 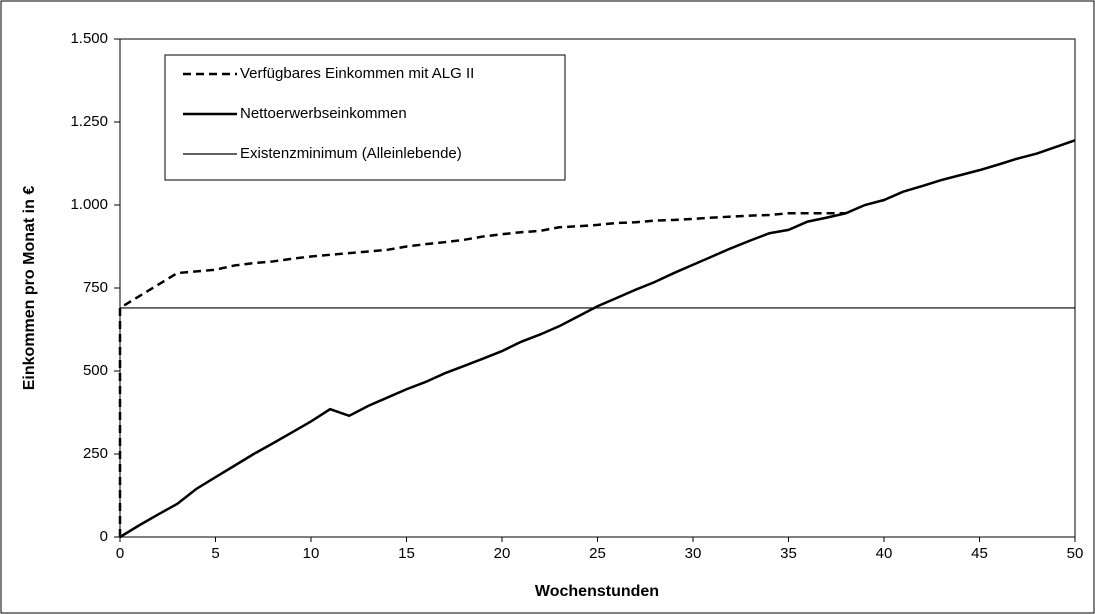 What do you see at coordinates (29, 288) in the screenshot?
I see `y-axis-label: Einkommen pro Monat in €` at bounding box center [29, 288].